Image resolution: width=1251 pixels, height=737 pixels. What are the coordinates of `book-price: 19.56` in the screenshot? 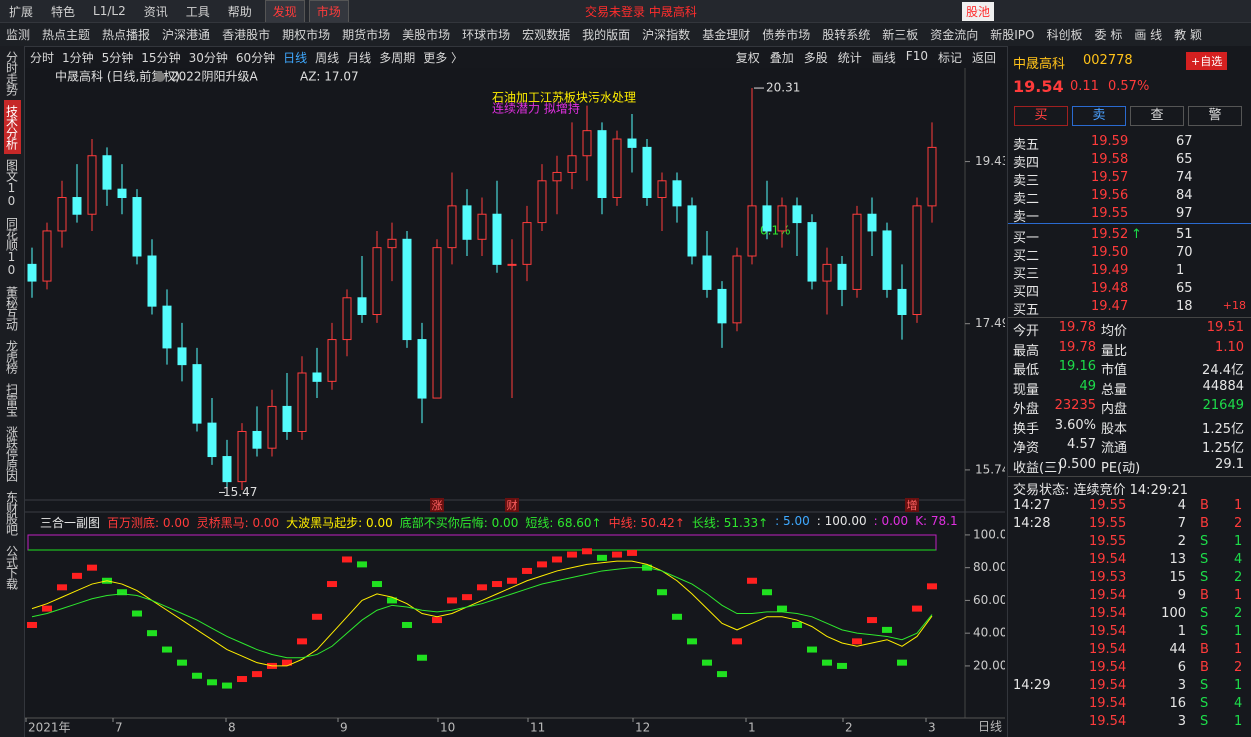 It's located at (1110, 195).